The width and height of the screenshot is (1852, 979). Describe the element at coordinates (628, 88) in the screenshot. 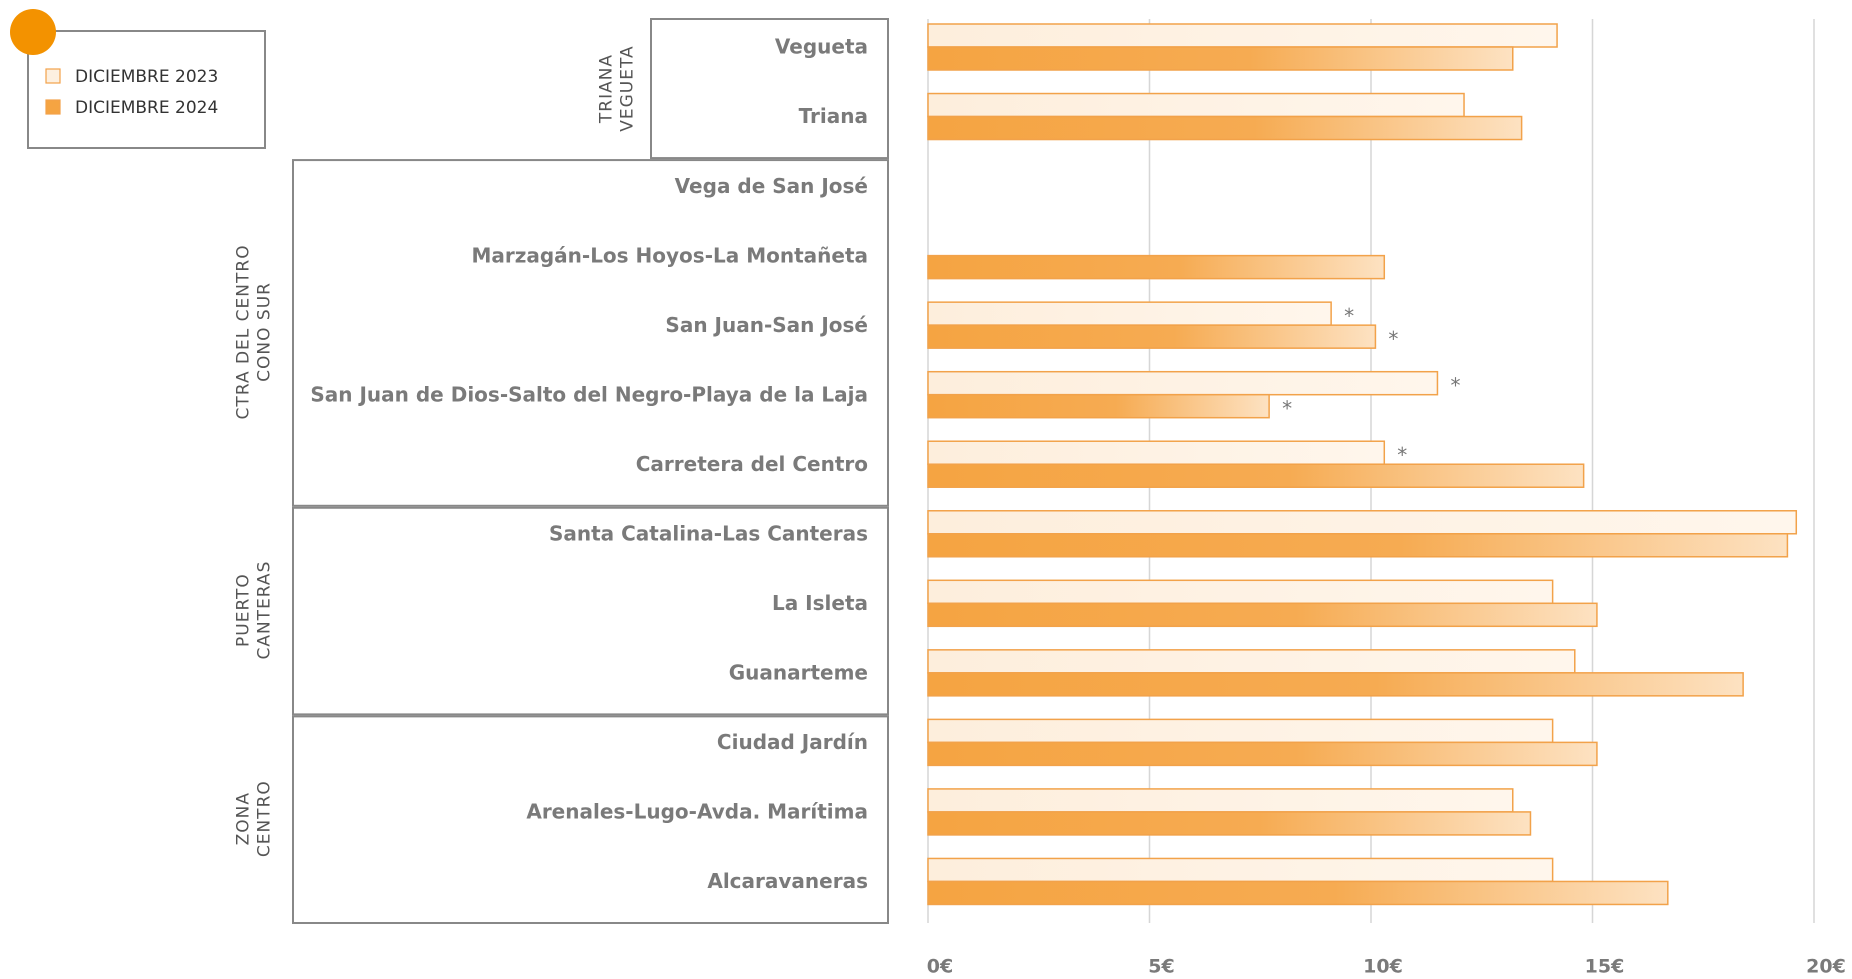

I see `group-label: VEGUETA` at that location.